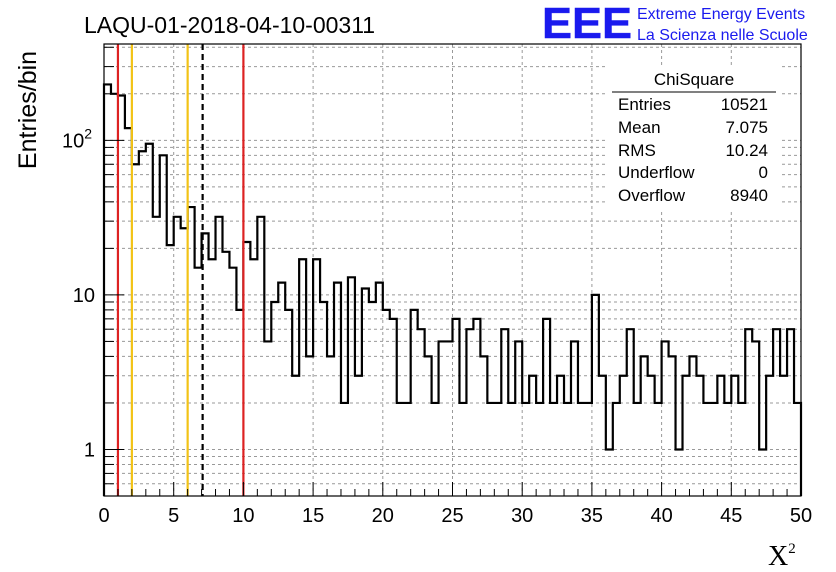  Describe the element at coordinates (592, 516) in the screenshot. I see `x-tick-label: 35` at that location.